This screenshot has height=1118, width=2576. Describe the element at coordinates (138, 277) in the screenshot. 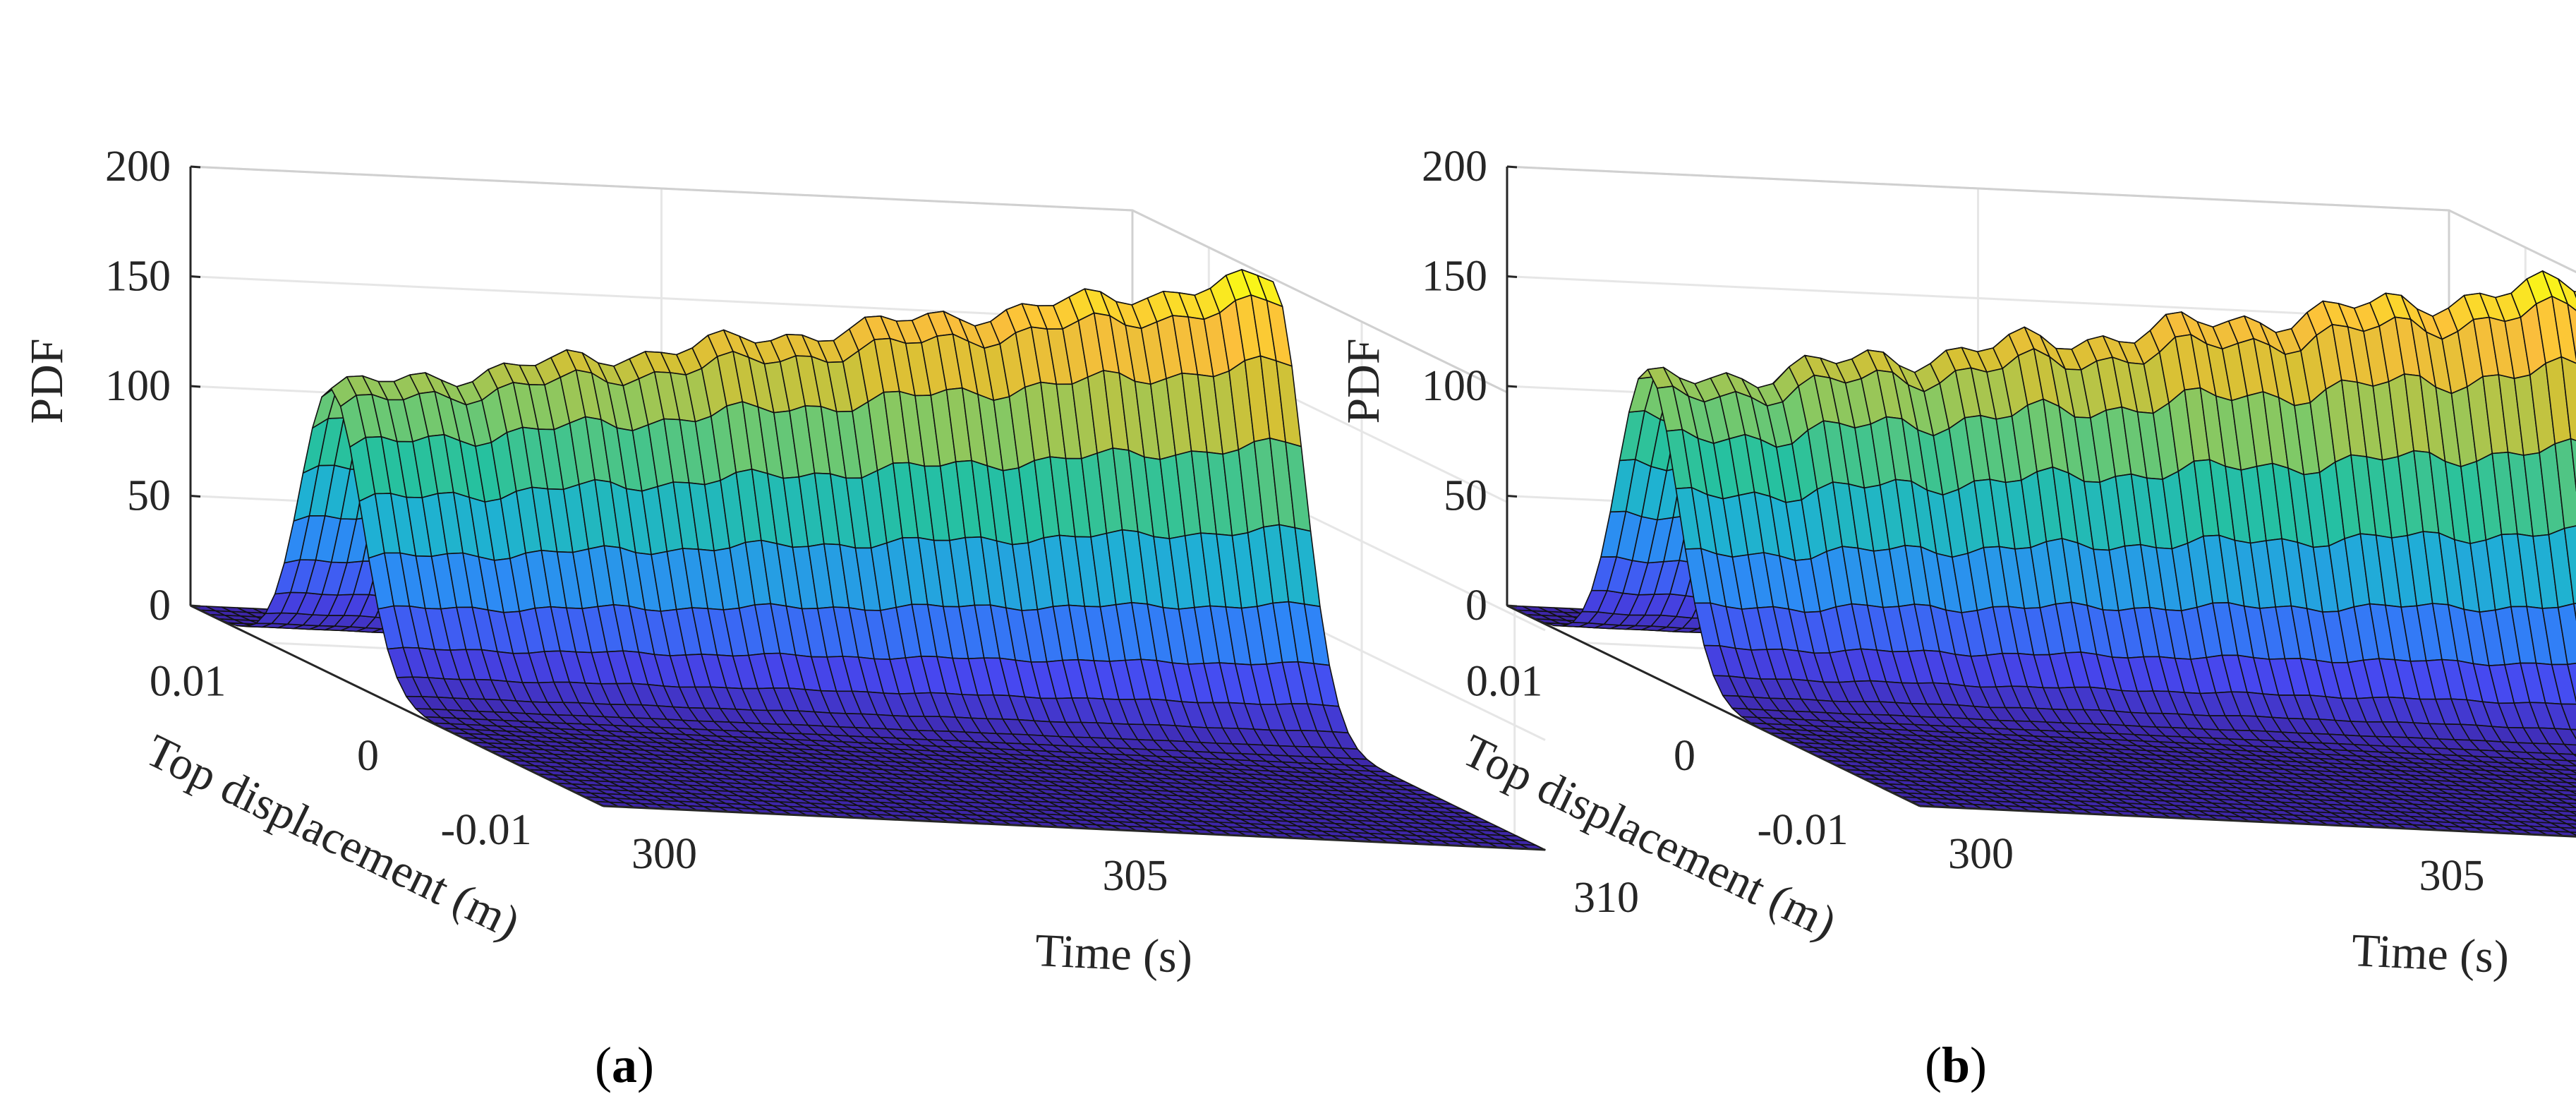

I see `z-tick-label-3: 150` at that location.